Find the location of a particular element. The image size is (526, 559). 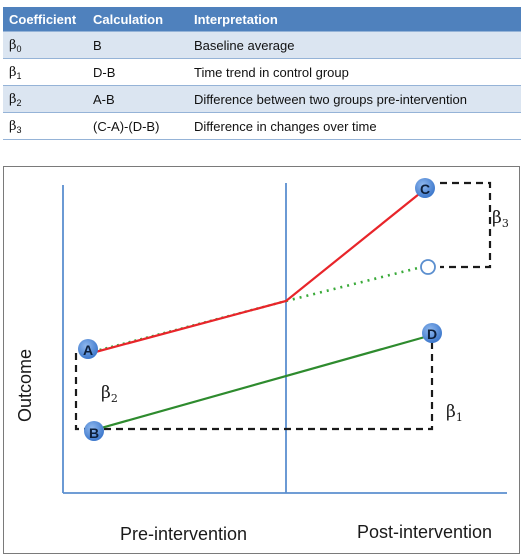

point-a-marker is located at coordinates (88, 349).